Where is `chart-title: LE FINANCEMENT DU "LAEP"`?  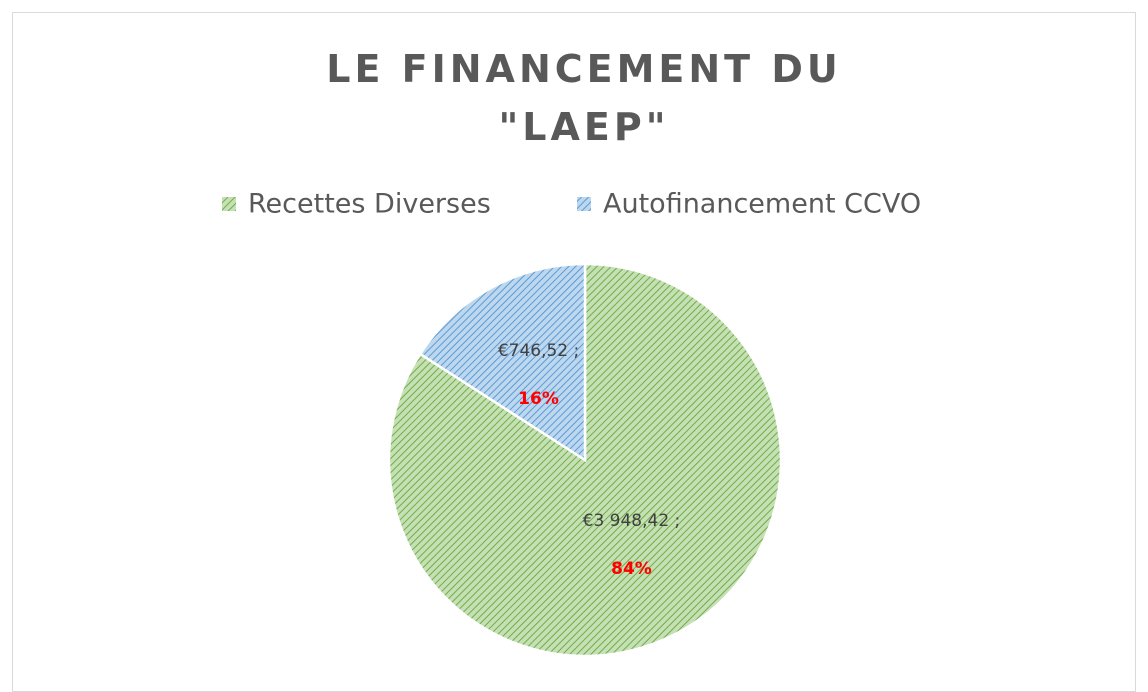 chart-title: LE FINANCEMENT DU "LAEP" is located at coordinates (584, 98).